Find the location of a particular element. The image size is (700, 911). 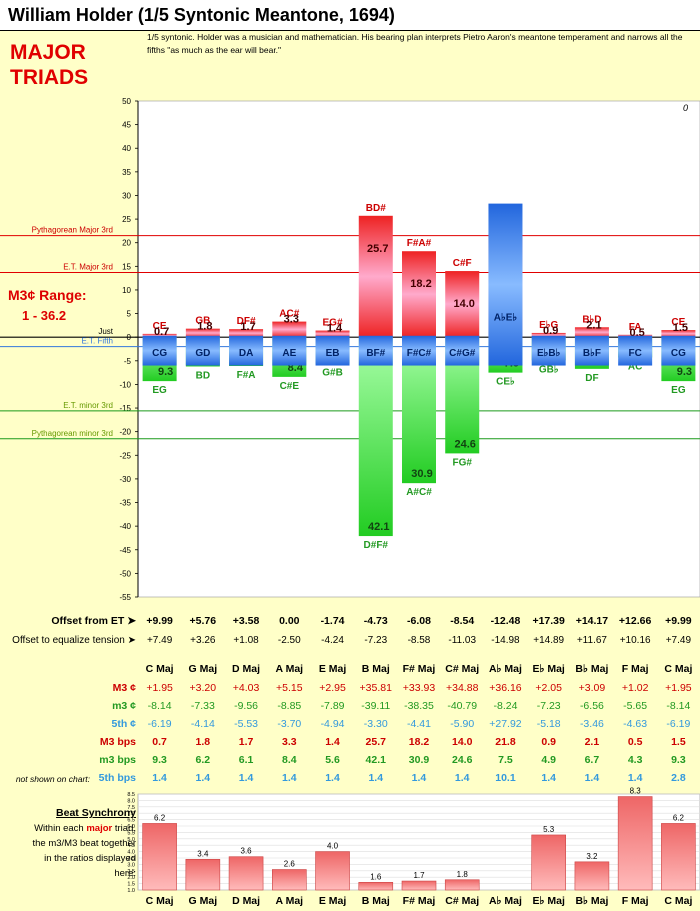

m3-cents-value: +2.05 is located at coordinates (548, 688).